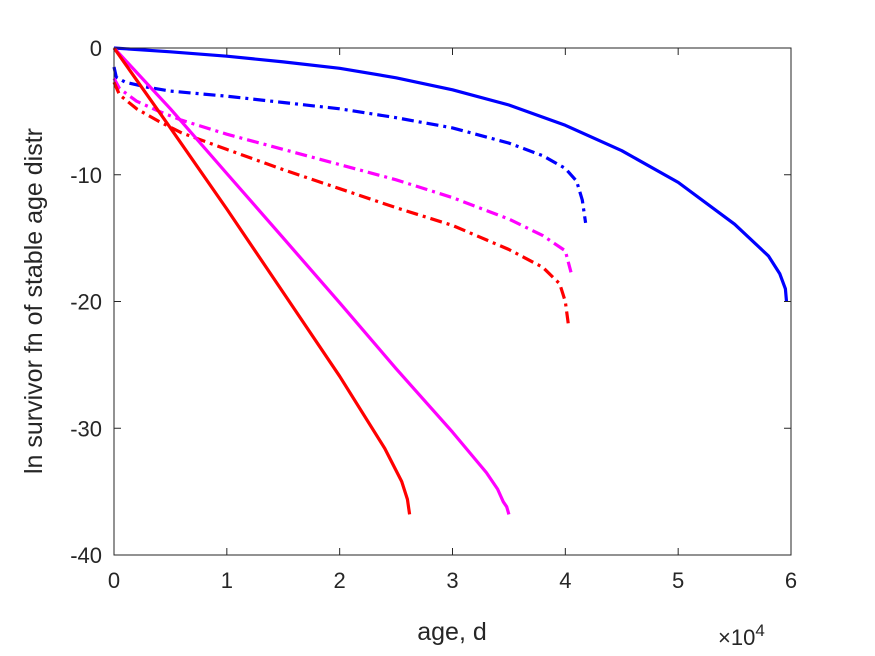 The image size is (875, 656). Describe the element at coordinates (86, 428) in the screenshot. I see `y-tick-label-1: -30` at that location.